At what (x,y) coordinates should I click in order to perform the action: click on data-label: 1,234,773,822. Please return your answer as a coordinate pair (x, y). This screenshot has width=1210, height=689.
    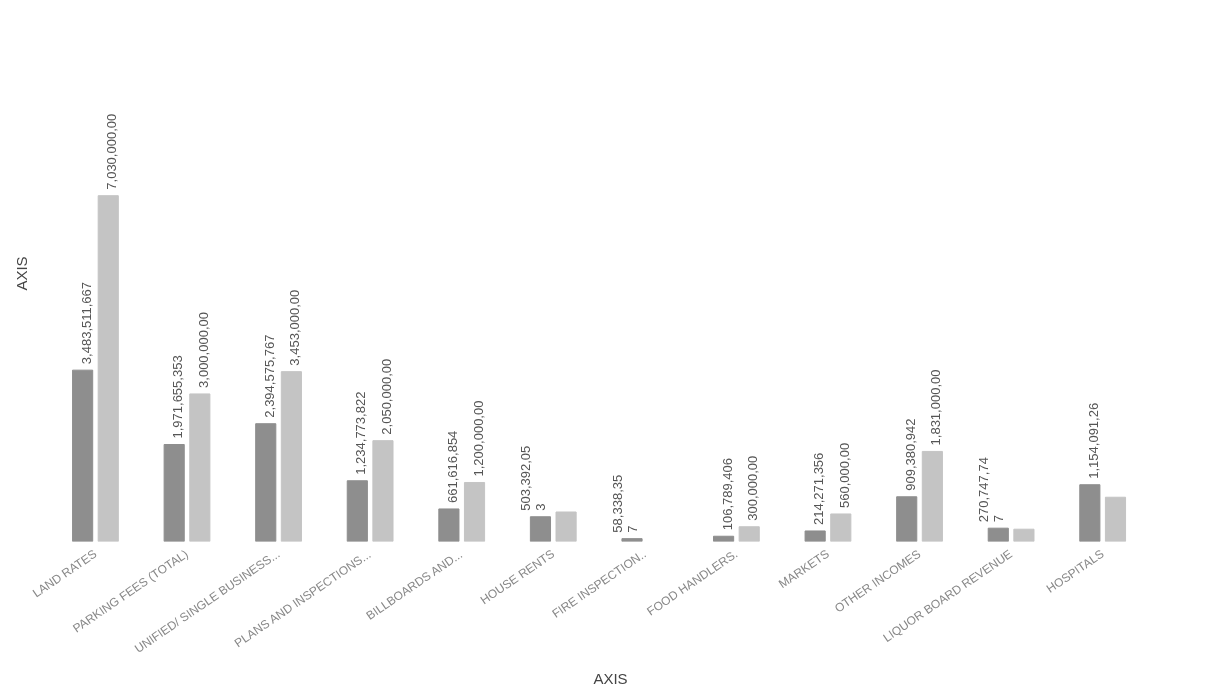
    Looking at the image, I should click on (361, 433).